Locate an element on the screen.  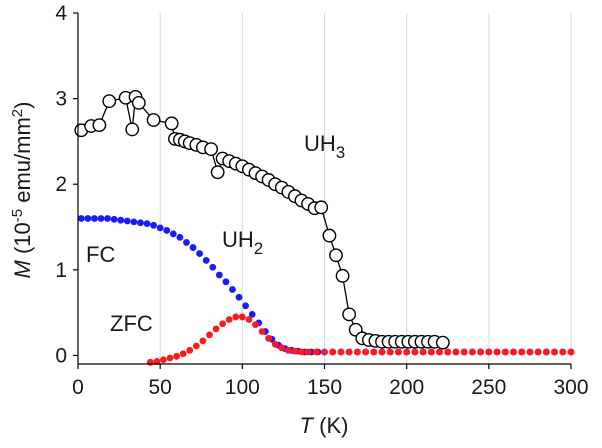
y-axis-title: M (10-5 emu/mm2) is located at coordinates (22, 190).